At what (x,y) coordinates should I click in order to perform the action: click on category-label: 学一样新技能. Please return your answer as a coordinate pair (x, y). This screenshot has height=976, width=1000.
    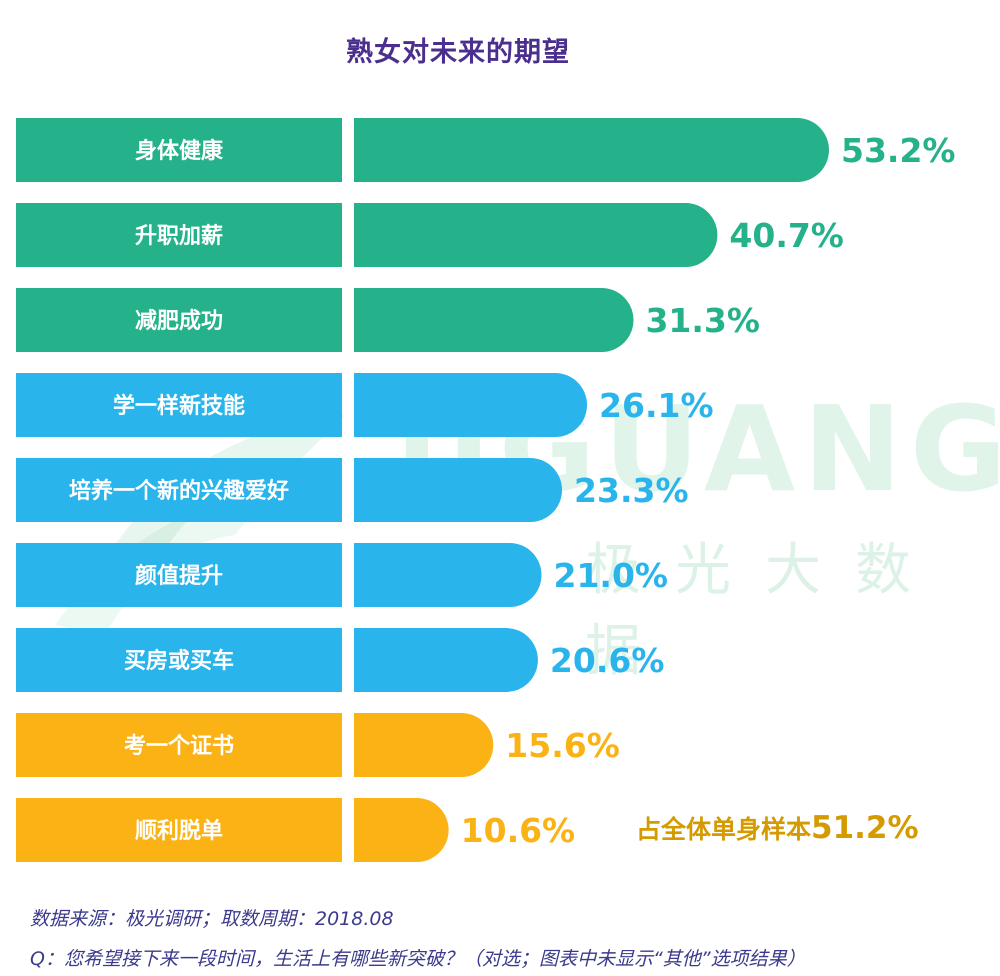
    Looking at the image, I should click on (179, 406).